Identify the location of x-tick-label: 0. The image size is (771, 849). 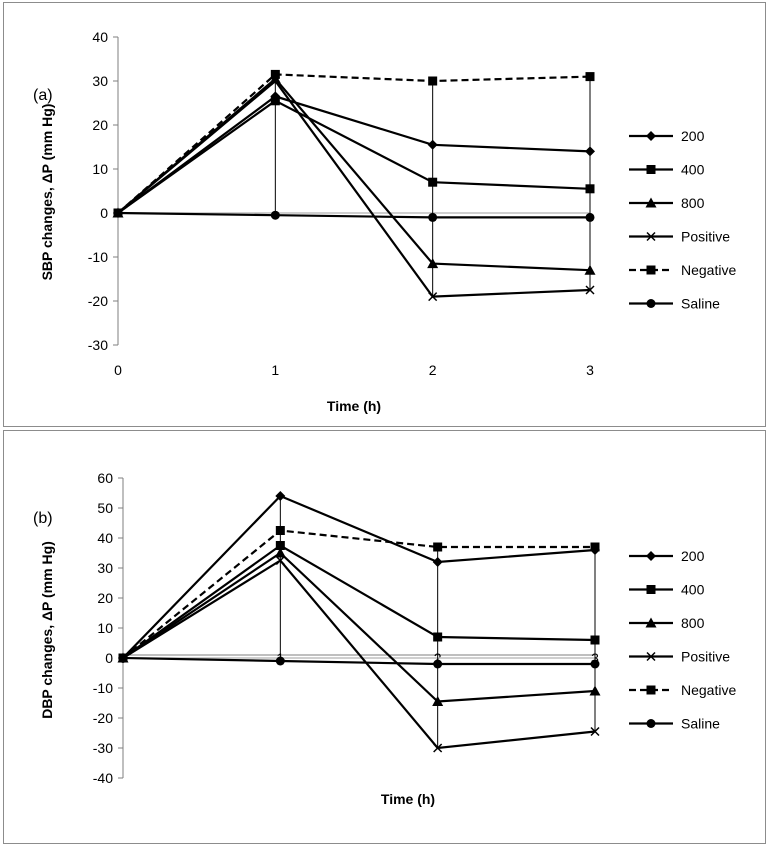
(118, 370).